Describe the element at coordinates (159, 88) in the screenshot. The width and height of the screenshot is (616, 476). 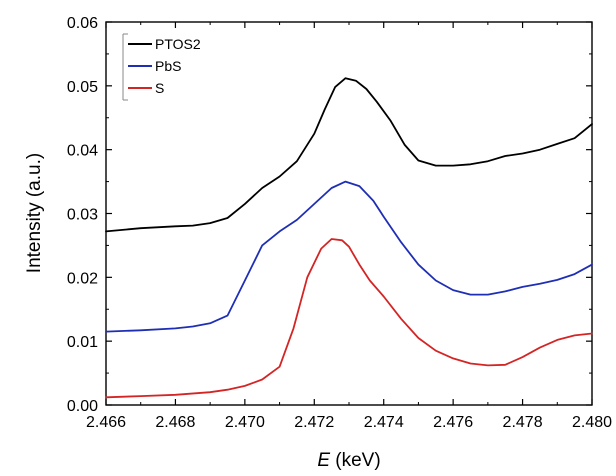
I see `legend-label-s: S` at that location.